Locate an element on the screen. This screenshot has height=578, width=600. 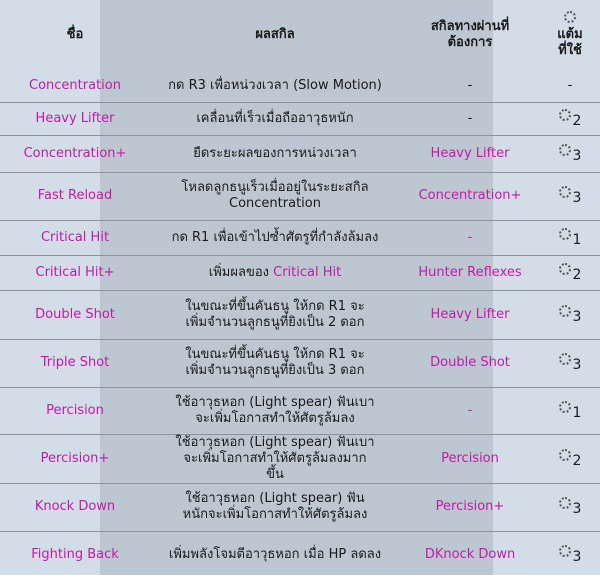
header-name: ชื่อ is located at coordinates (75, 34).